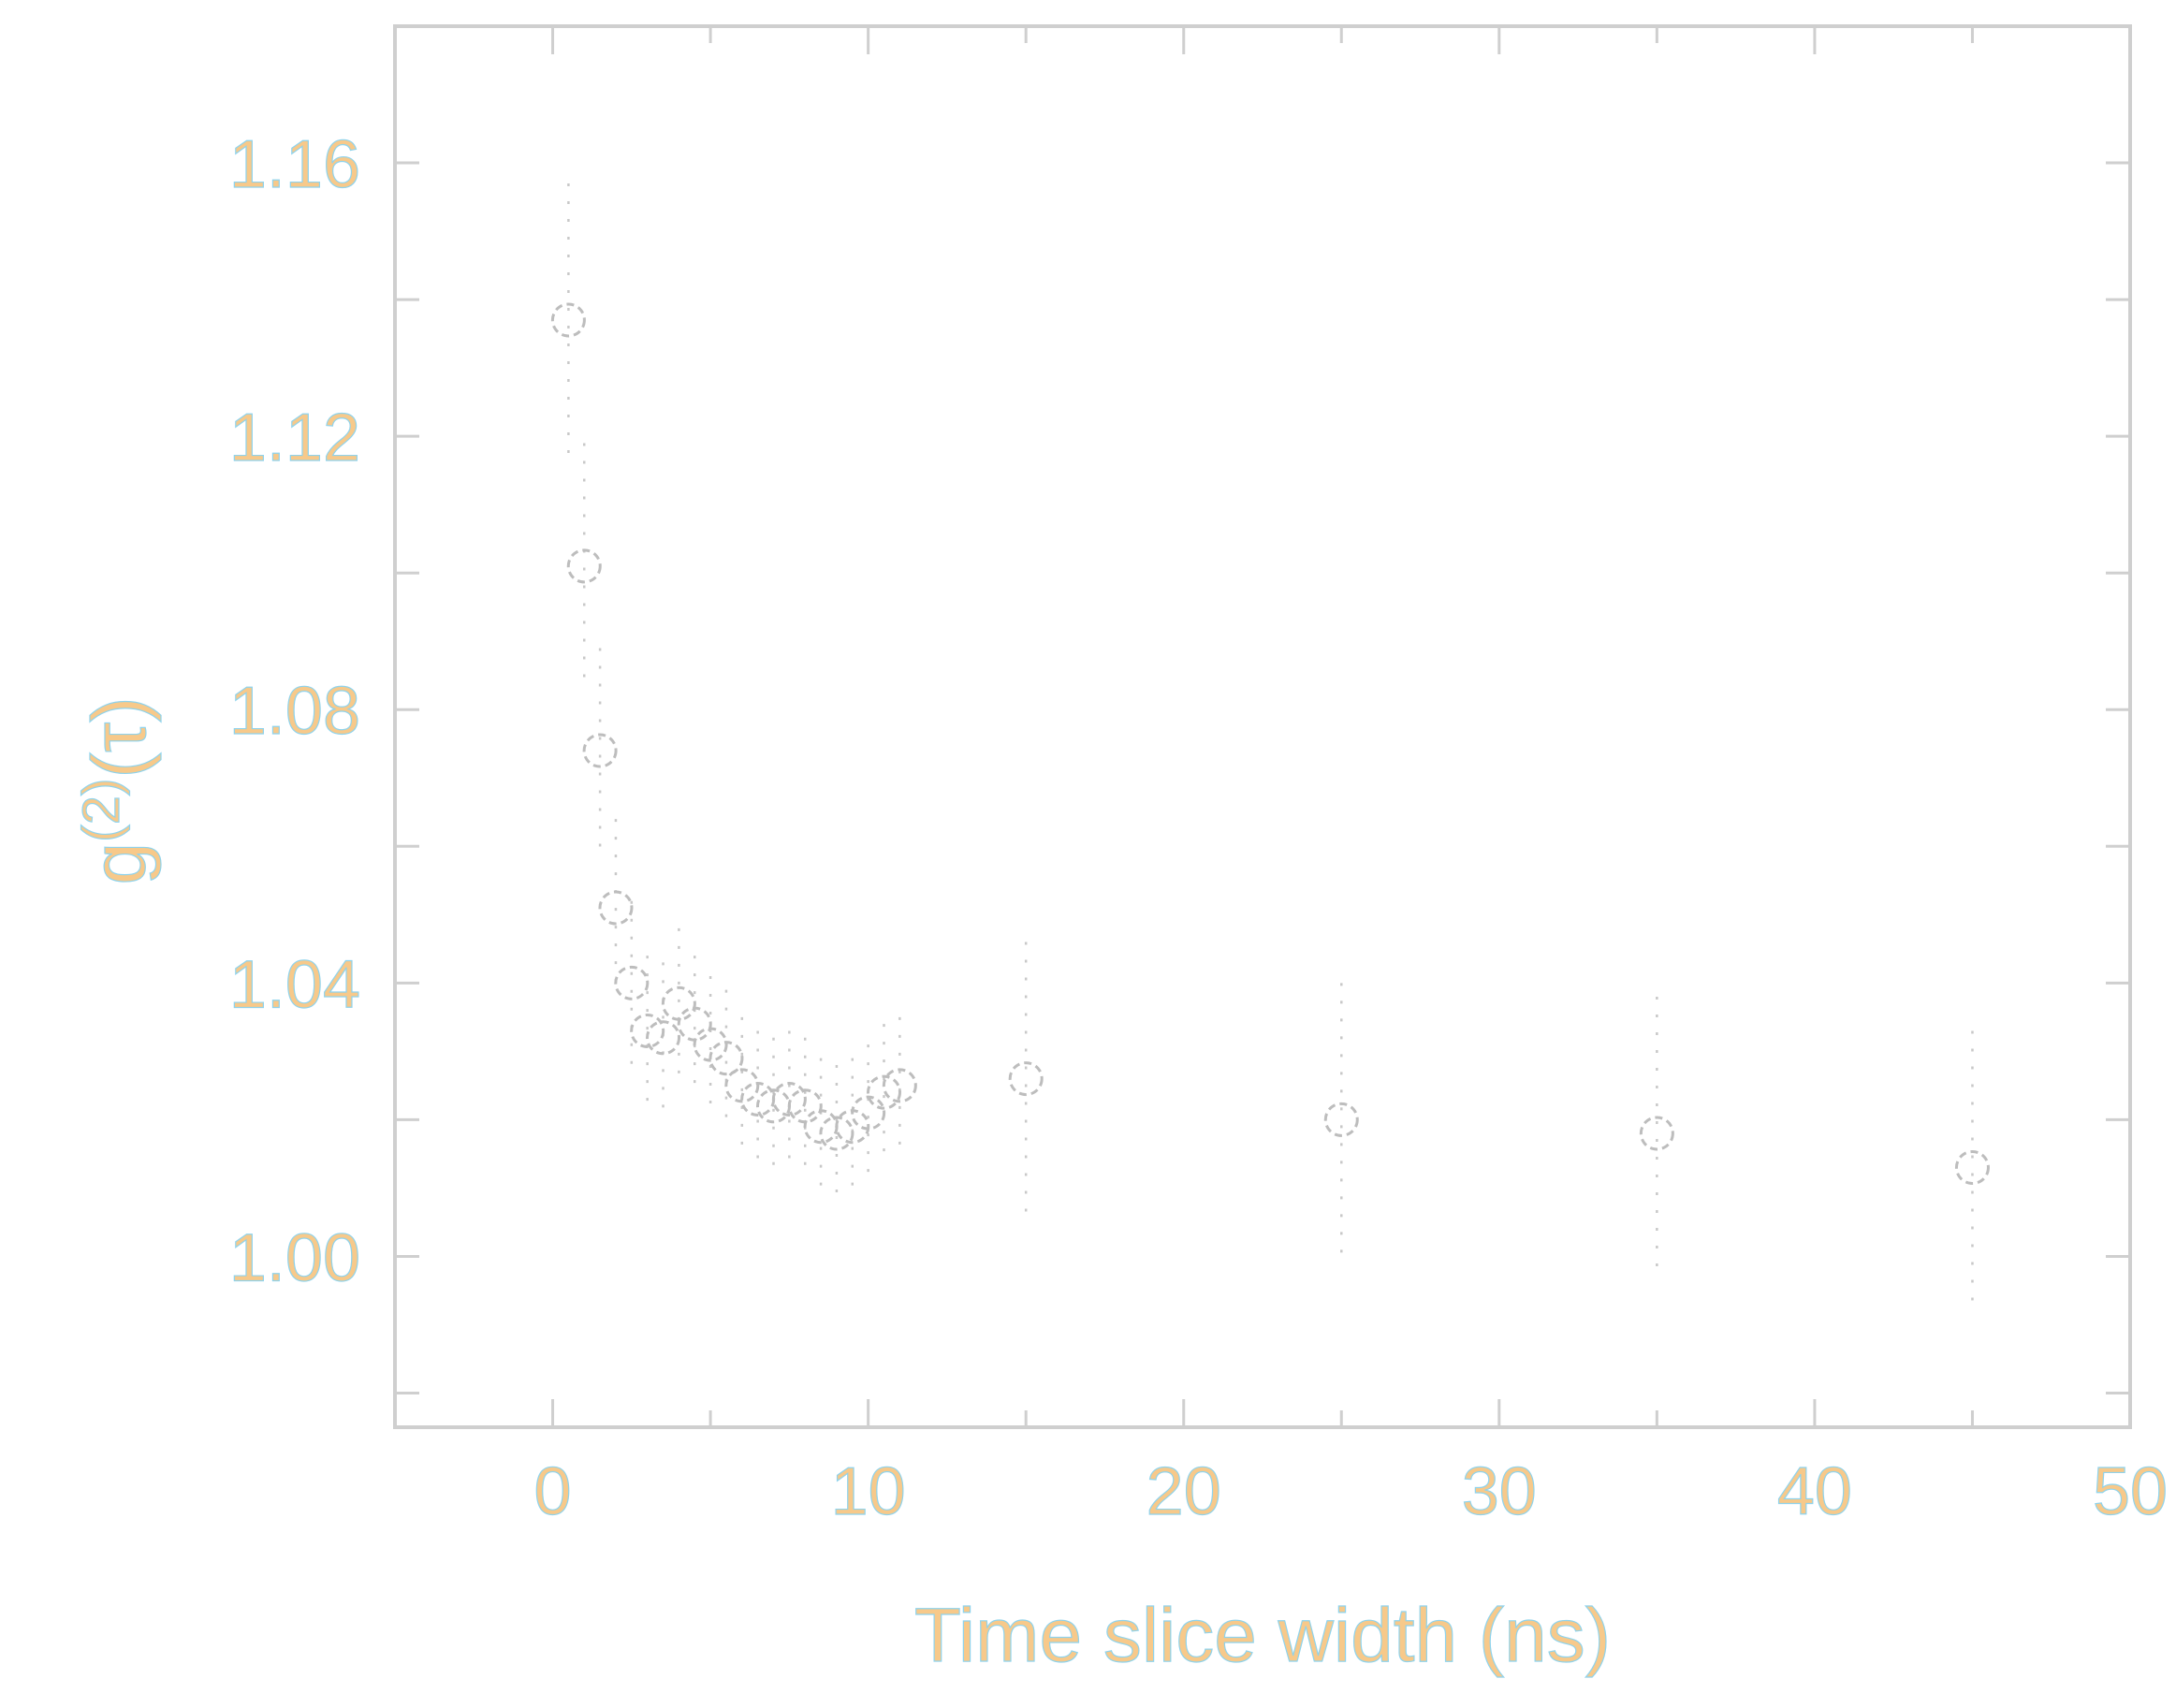  I want to click on x-tick-label: 30, so click(1499, 1491).